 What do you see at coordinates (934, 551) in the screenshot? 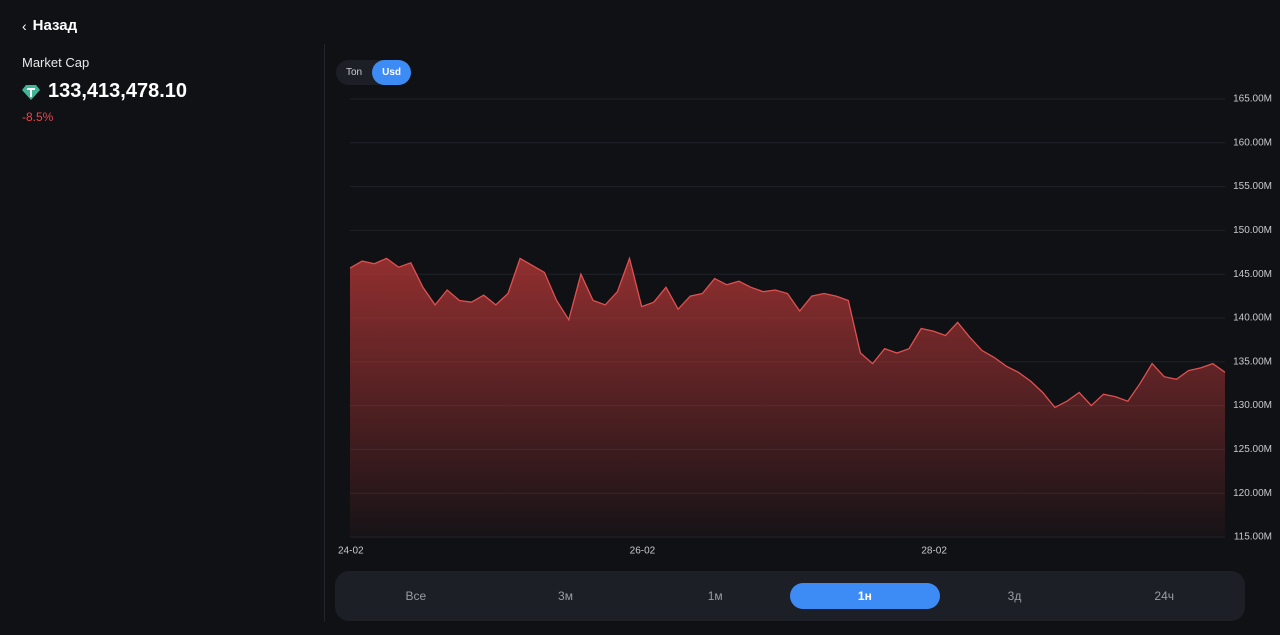
I see `x-tick-label: 28-02` at bounding box center [934, 551].